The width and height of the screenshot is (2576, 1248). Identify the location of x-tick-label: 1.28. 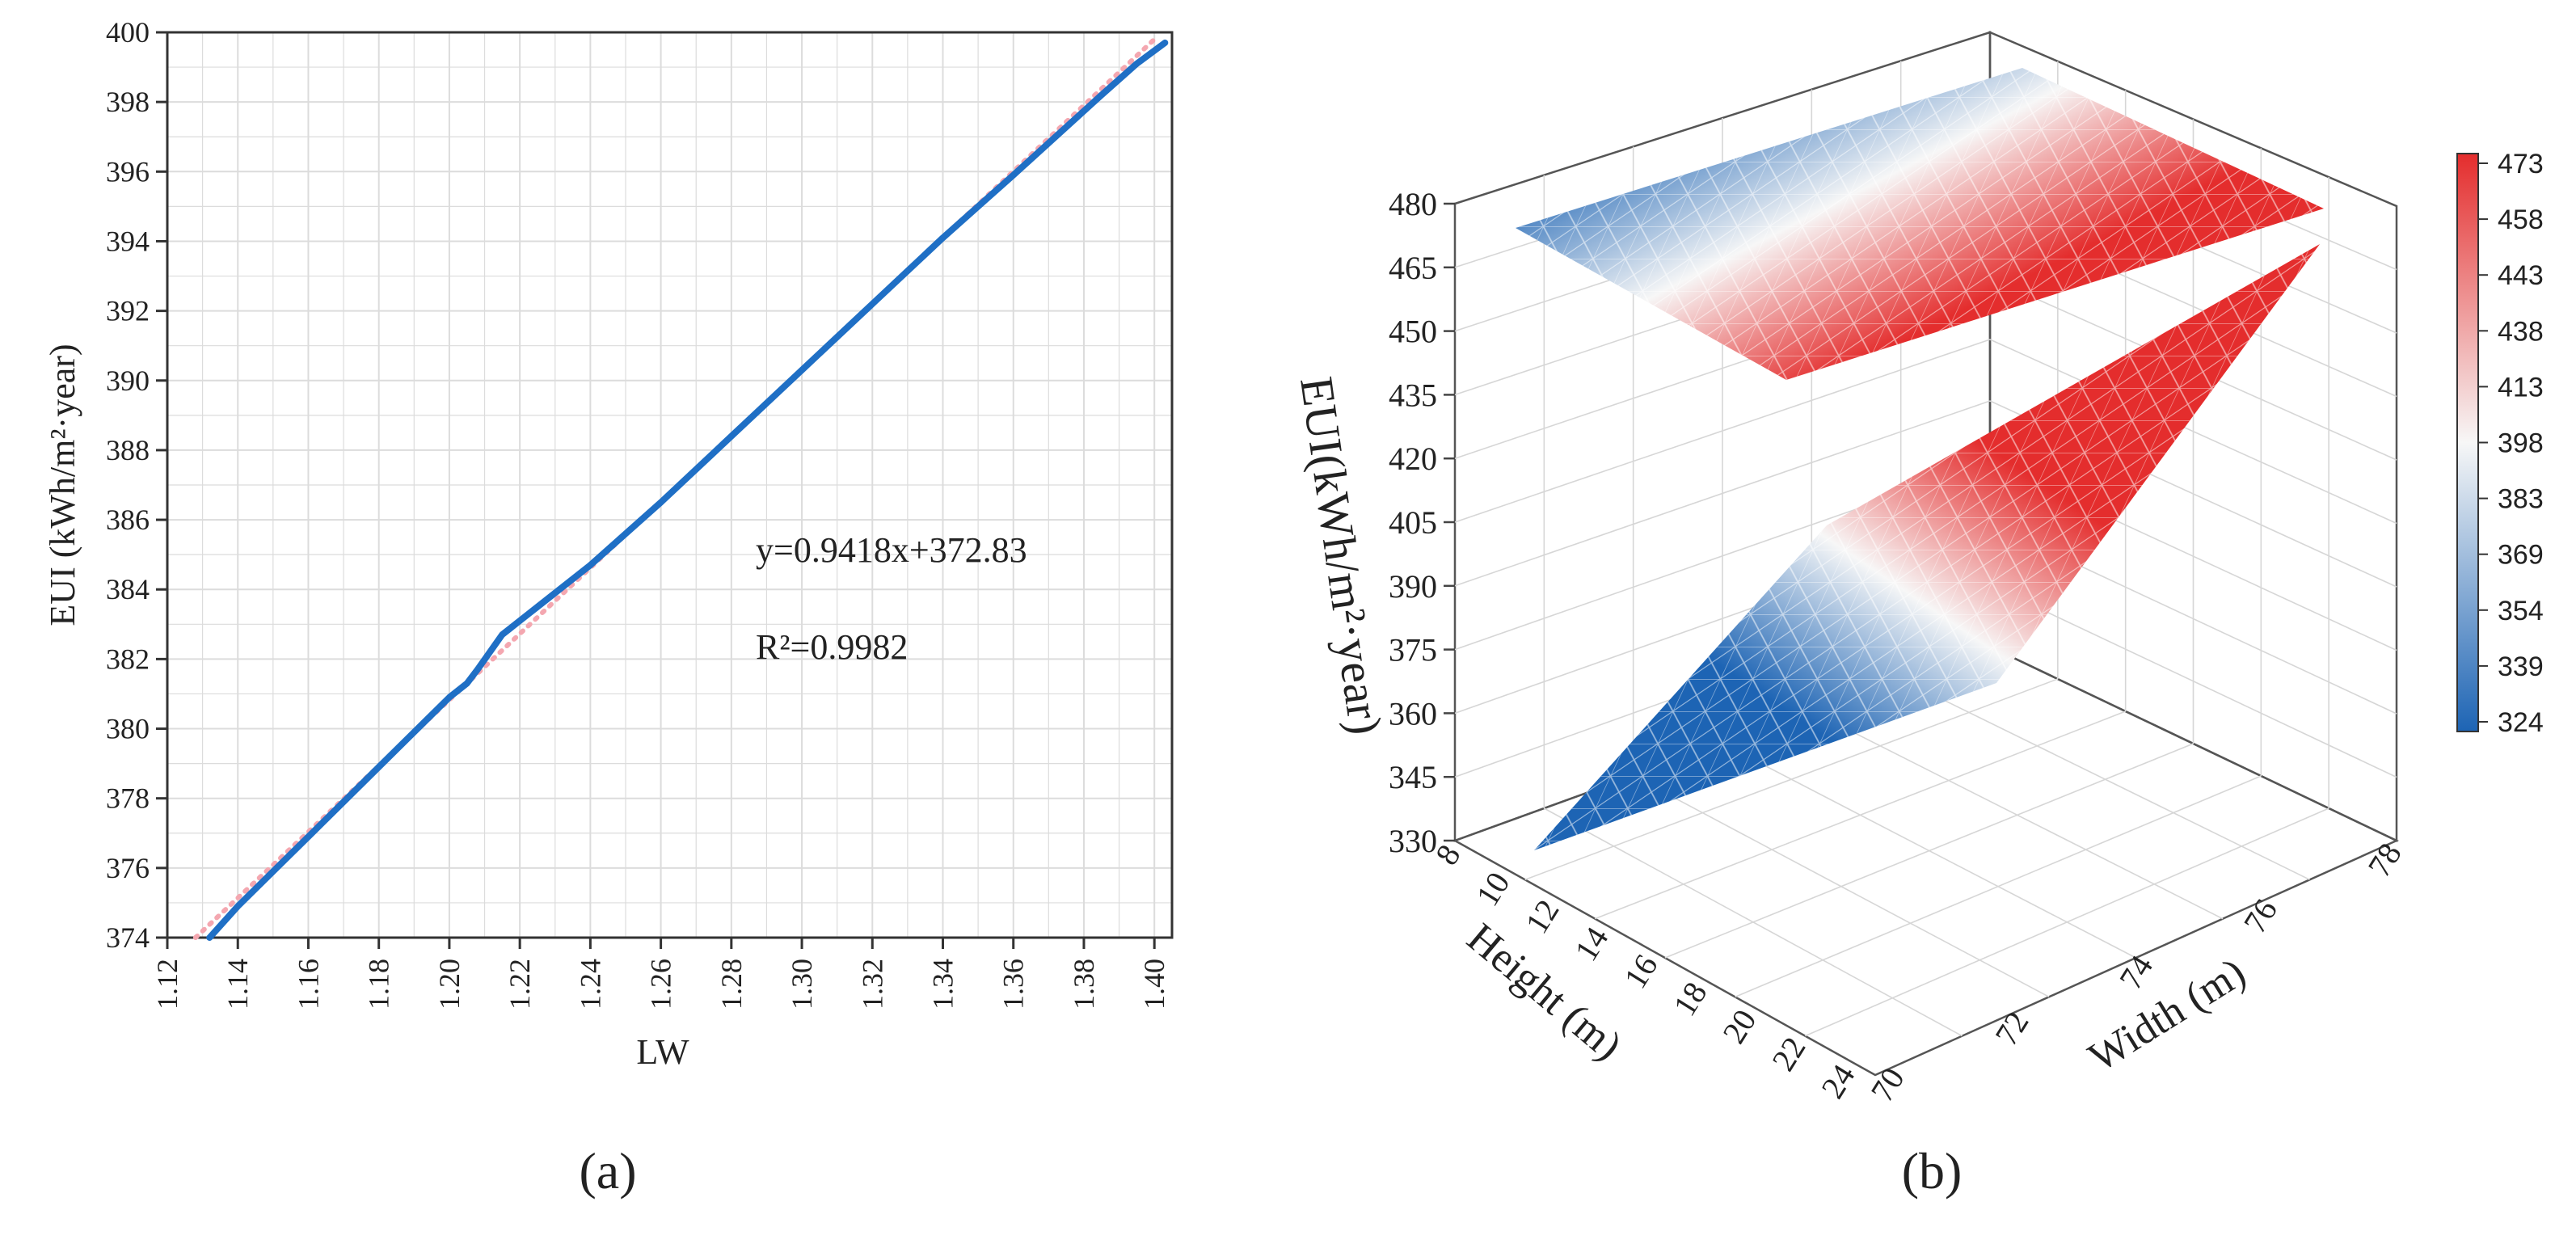
(731, 984).